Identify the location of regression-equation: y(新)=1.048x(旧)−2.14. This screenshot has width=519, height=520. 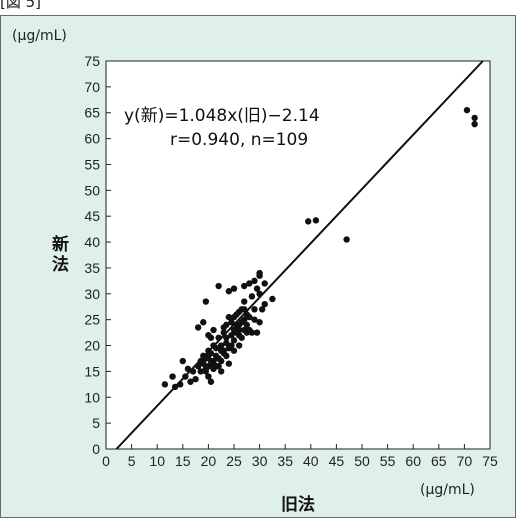
(222, 116).